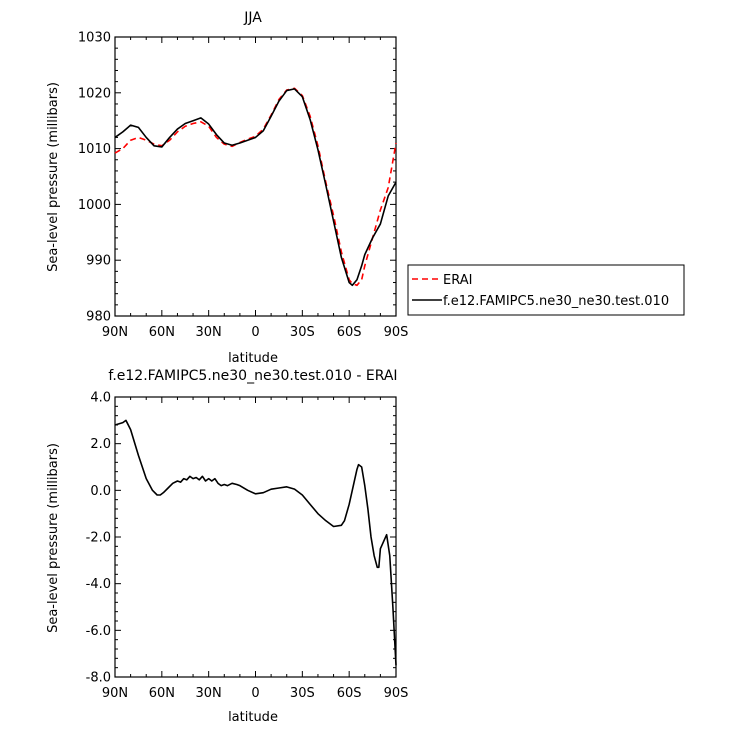  What do you see at coordinates (53, 177) in the screenshot?
I see `top-y-axis-label: Sea-level pressure (millibars)` at bounding box center [53, 177].